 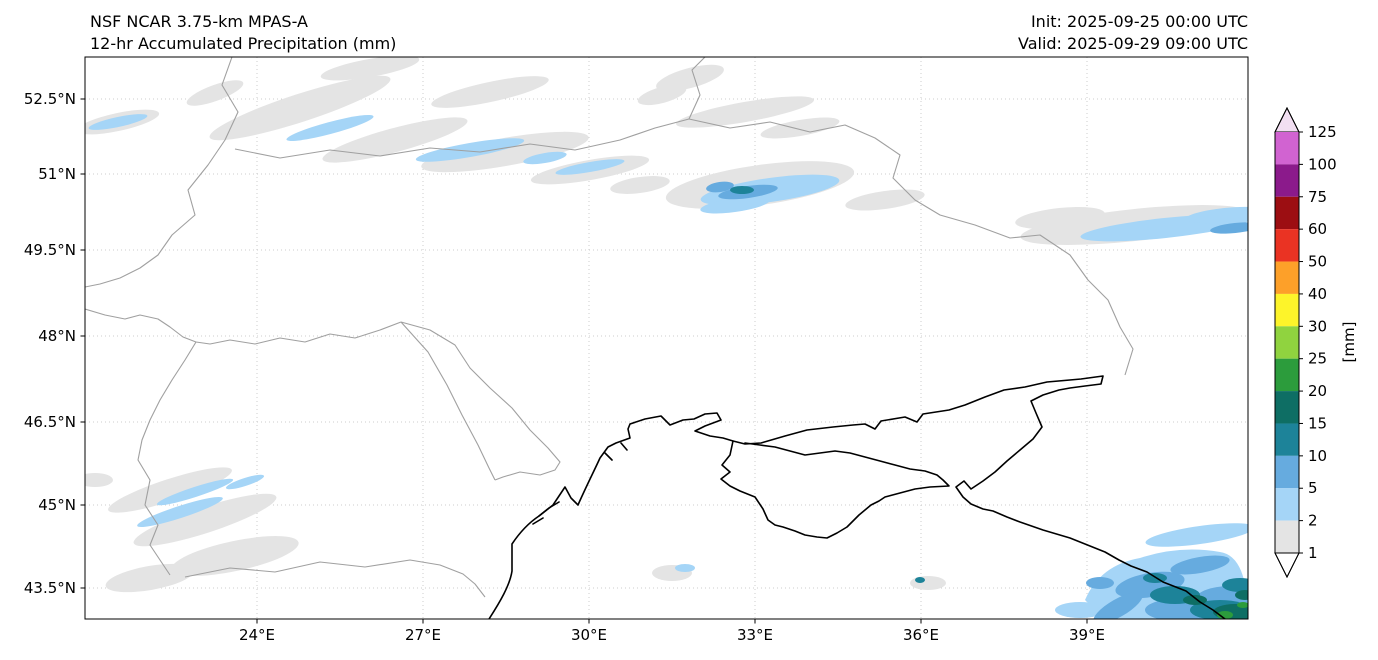 I want to click on lat-tick-label: 49.5°N, so click(x=49, y=250).